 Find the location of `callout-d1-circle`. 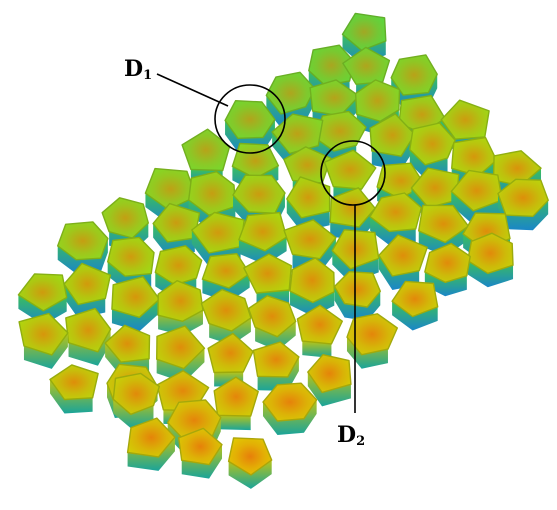

callout-d1-circle is located at coordinates (250, 119).